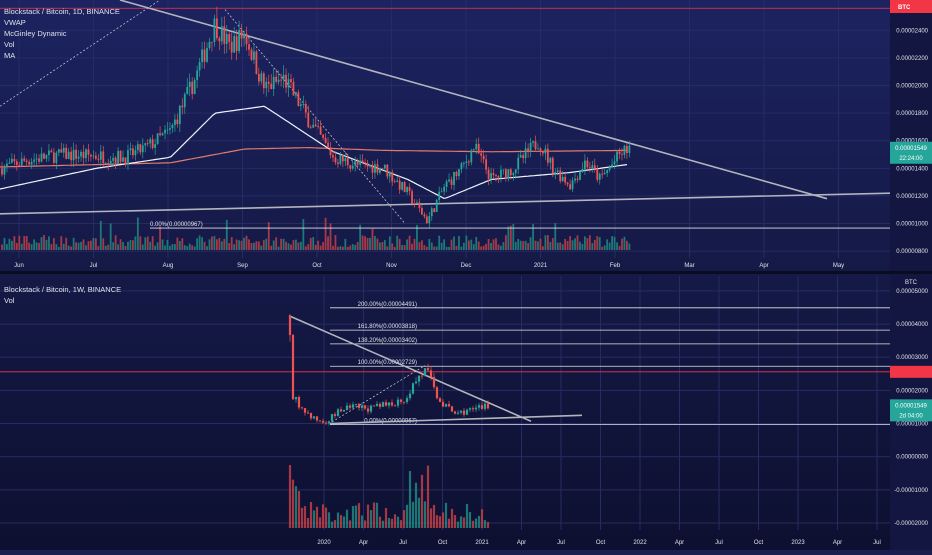 This screenshot has height=555, width=932. I want to click on mcginley-line, so click(313, 157).